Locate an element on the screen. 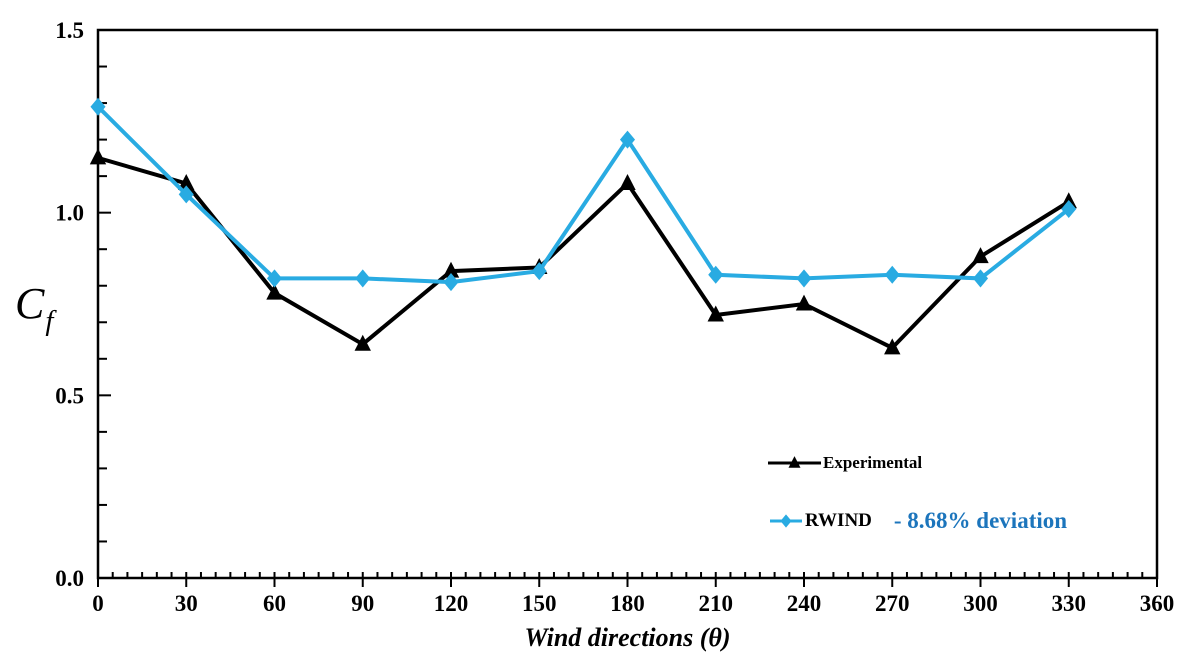  x-tick-label: 240 is located at coordinates (804, 603).